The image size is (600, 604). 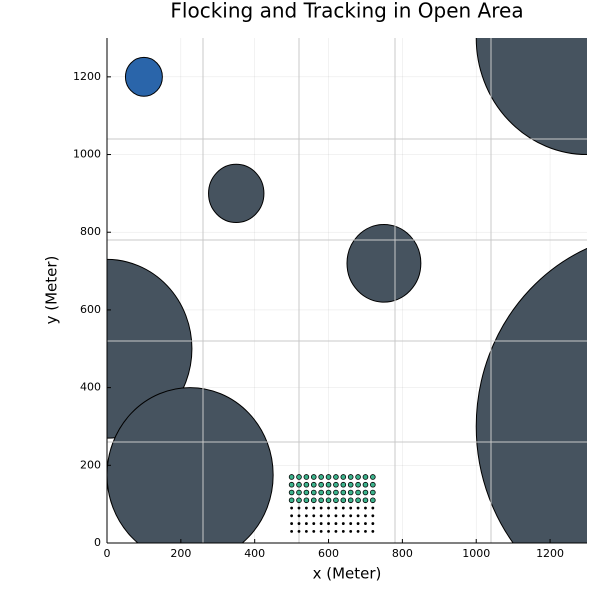 I want to click on x-tick-label: 400, so click(x=254, y=553).